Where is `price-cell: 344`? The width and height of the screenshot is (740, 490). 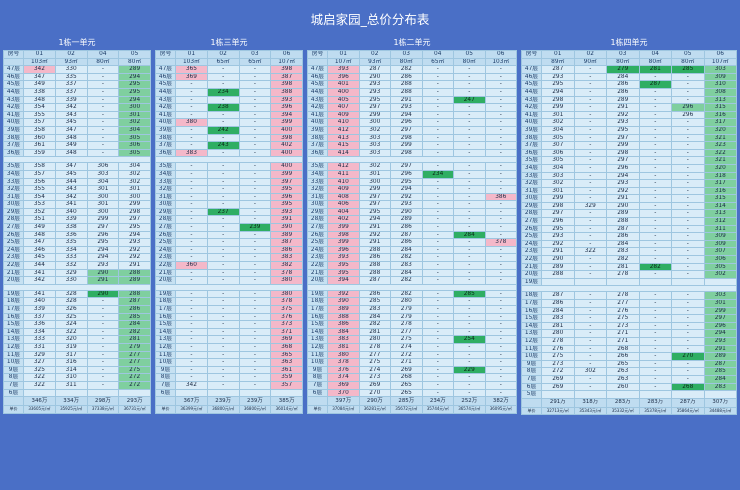 price-cell: 344 is located at coordinates (39, 265).